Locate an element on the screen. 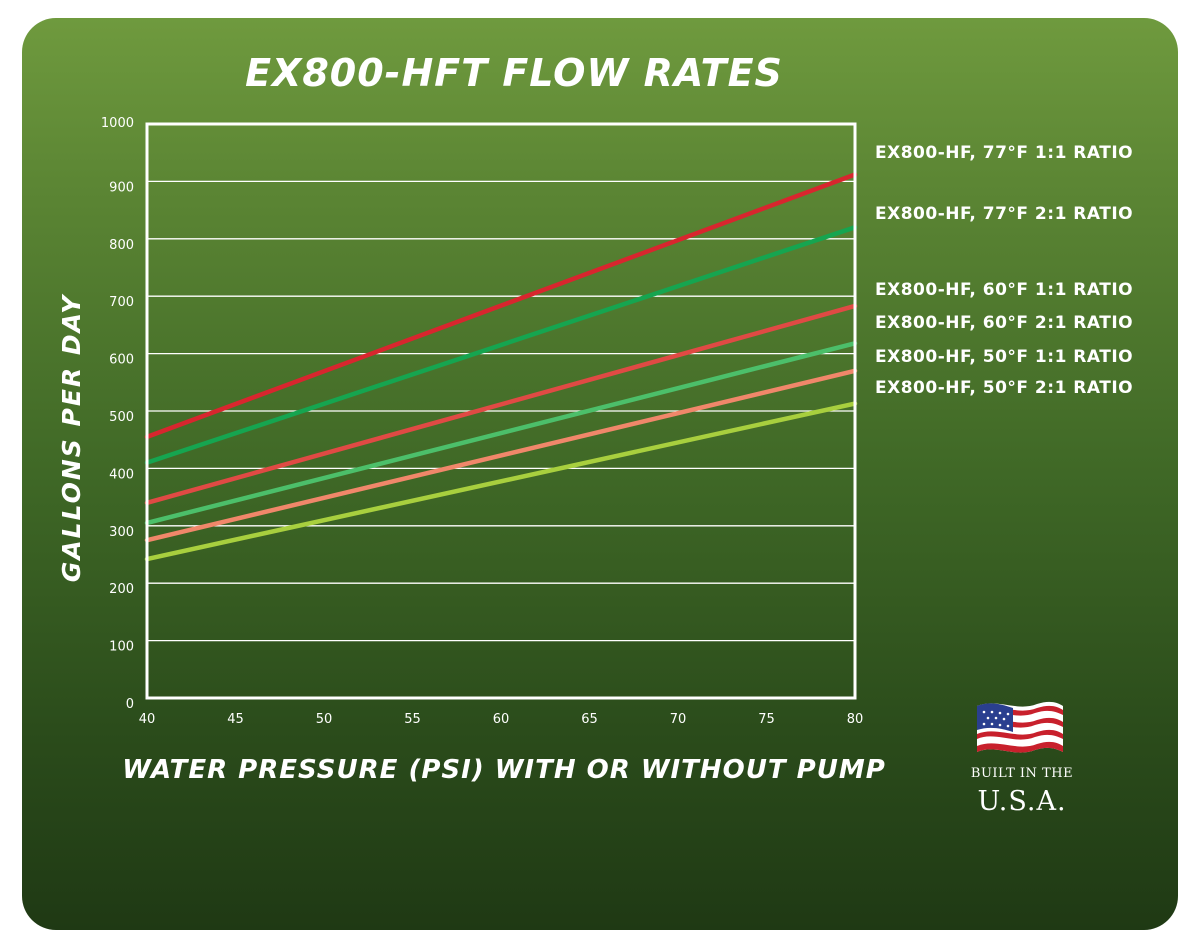  x-tick-label: 80 is located at coordinates (855, 719).